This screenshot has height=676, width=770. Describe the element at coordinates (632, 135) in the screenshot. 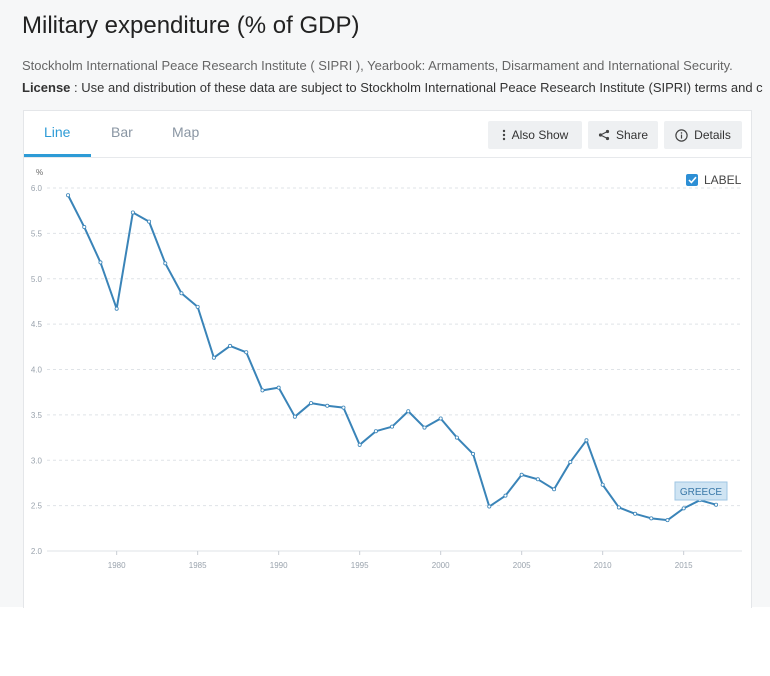

I see `share-label: Share` at that location.